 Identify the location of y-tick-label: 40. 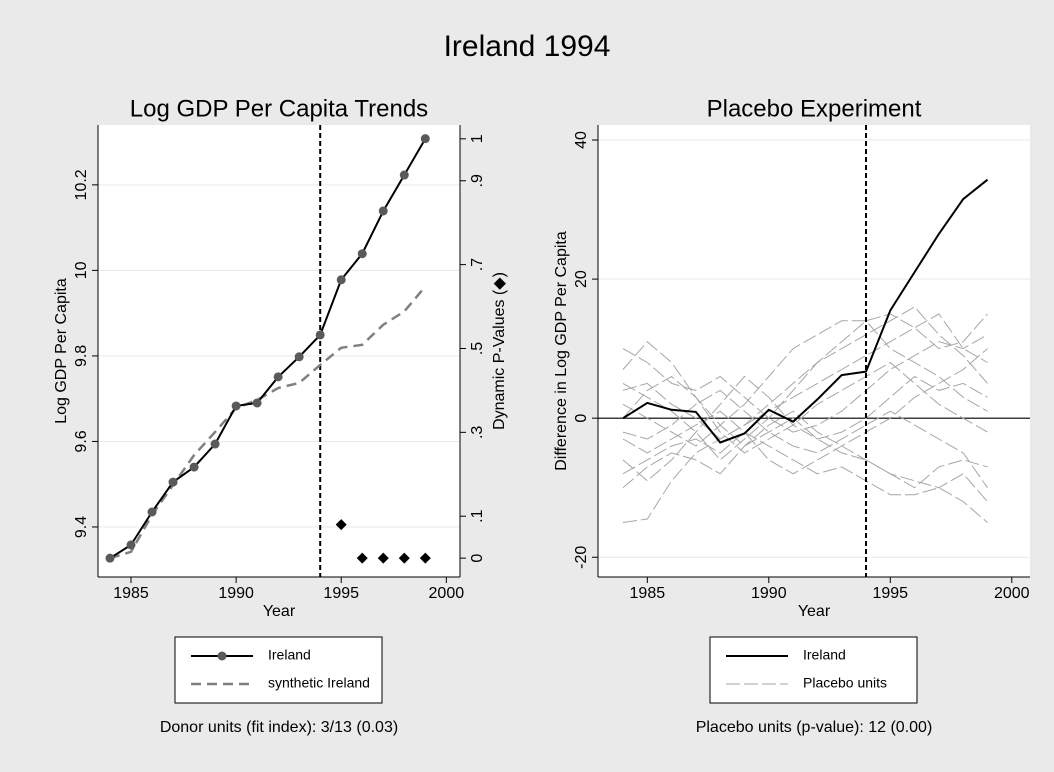
(581, 140).